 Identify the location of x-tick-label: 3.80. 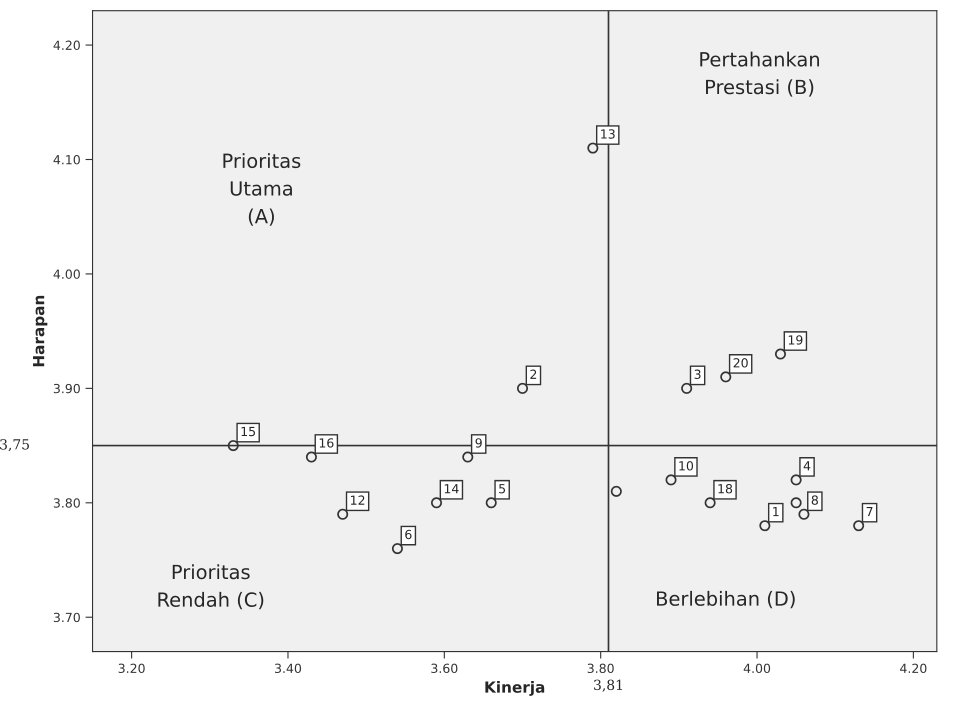
(601, 669).